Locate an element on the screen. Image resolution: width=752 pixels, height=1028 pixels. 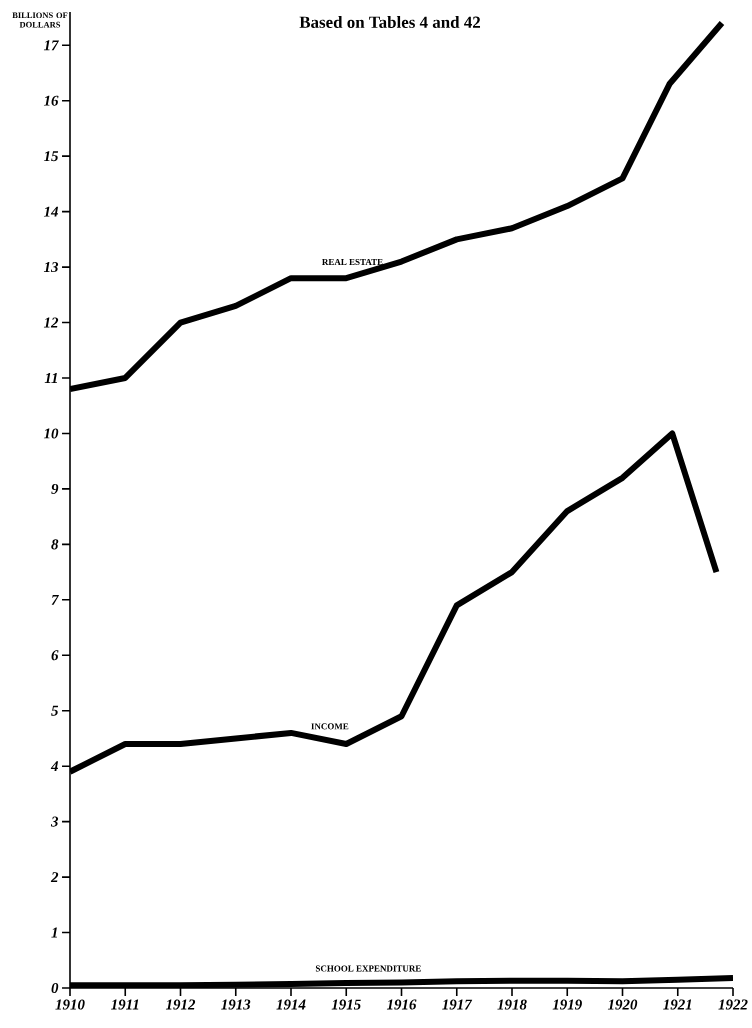
y-tick-label: 2 is located at coordinates (54, 877).